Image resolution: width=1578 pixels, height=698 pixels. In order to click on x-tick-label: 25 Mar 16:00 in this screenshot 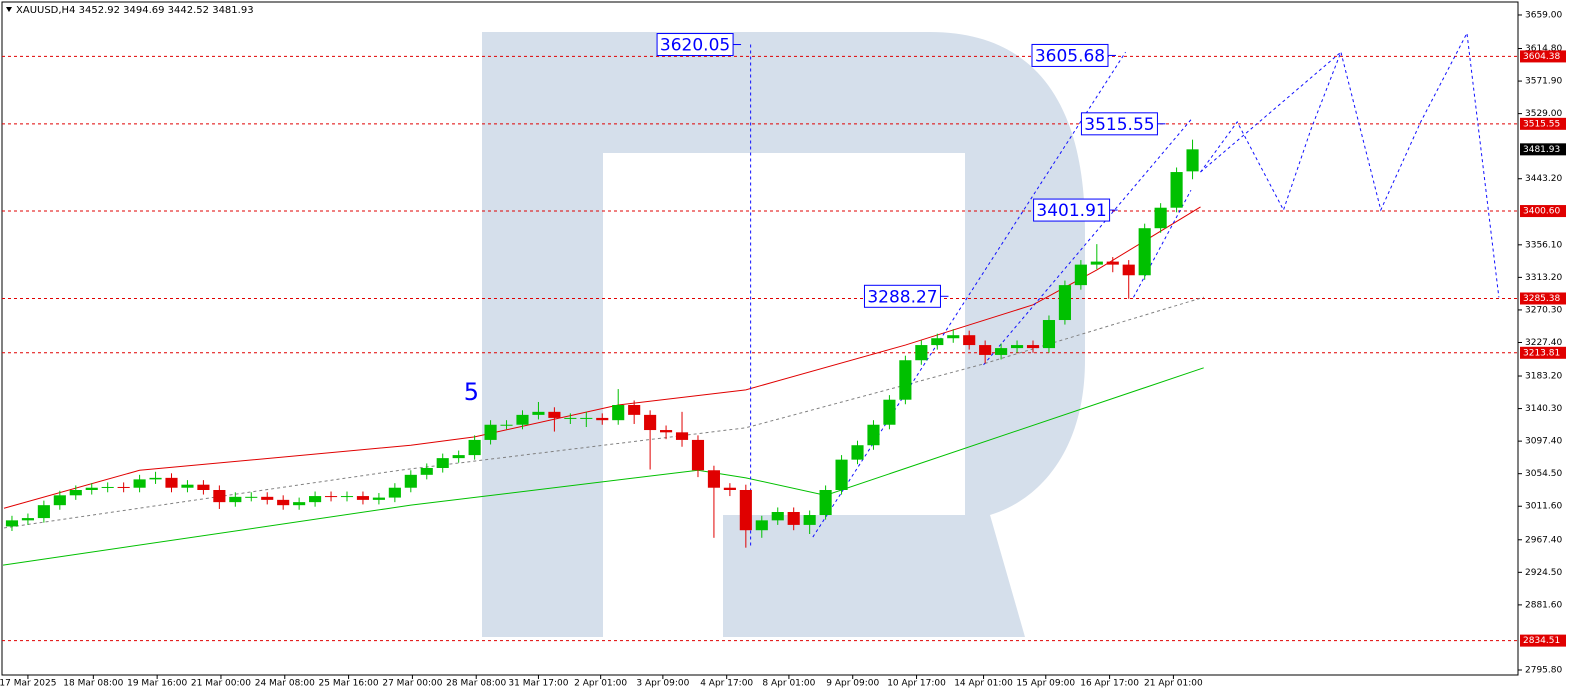, I will do `click(349, 684)`.